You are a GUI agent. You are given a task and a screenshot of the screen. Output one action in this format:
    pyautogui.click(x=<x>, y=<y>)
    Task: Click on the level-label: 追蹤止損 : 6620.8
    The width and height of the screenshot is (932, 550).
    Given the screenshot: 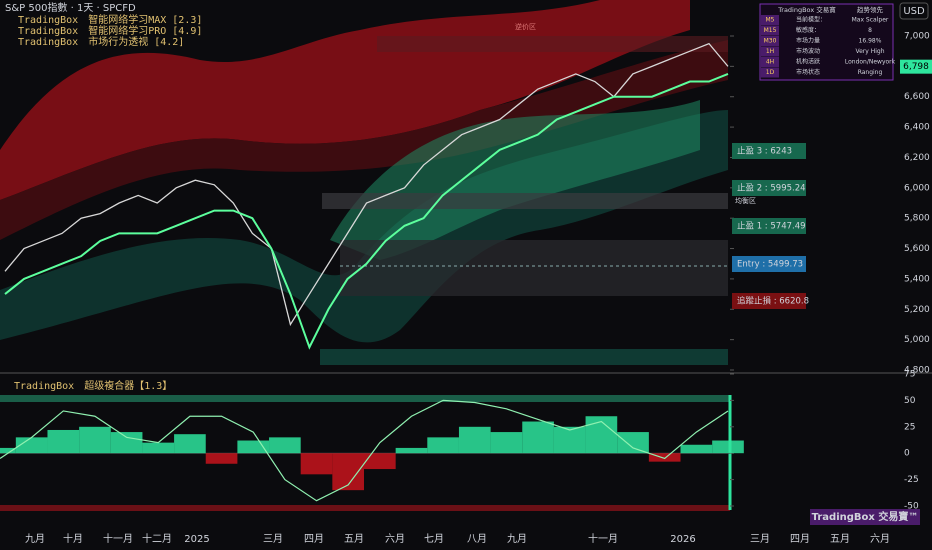 What is the action you would take?
    pyautogui.click(x=773, y=301)
    